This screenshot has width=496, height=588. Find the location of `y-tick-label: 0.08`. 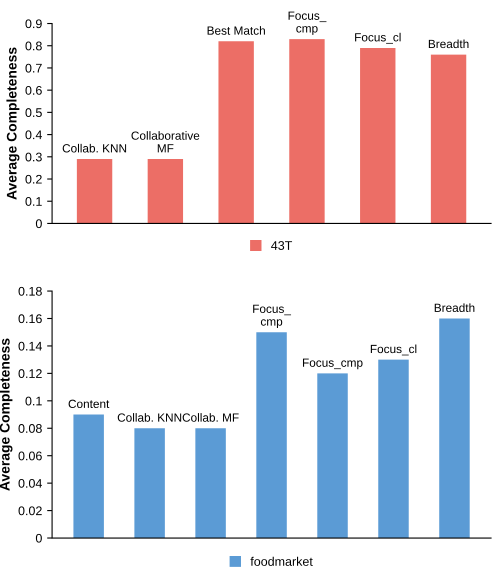

y-tick-label: 0.08 is located at coordinates (30, 428).